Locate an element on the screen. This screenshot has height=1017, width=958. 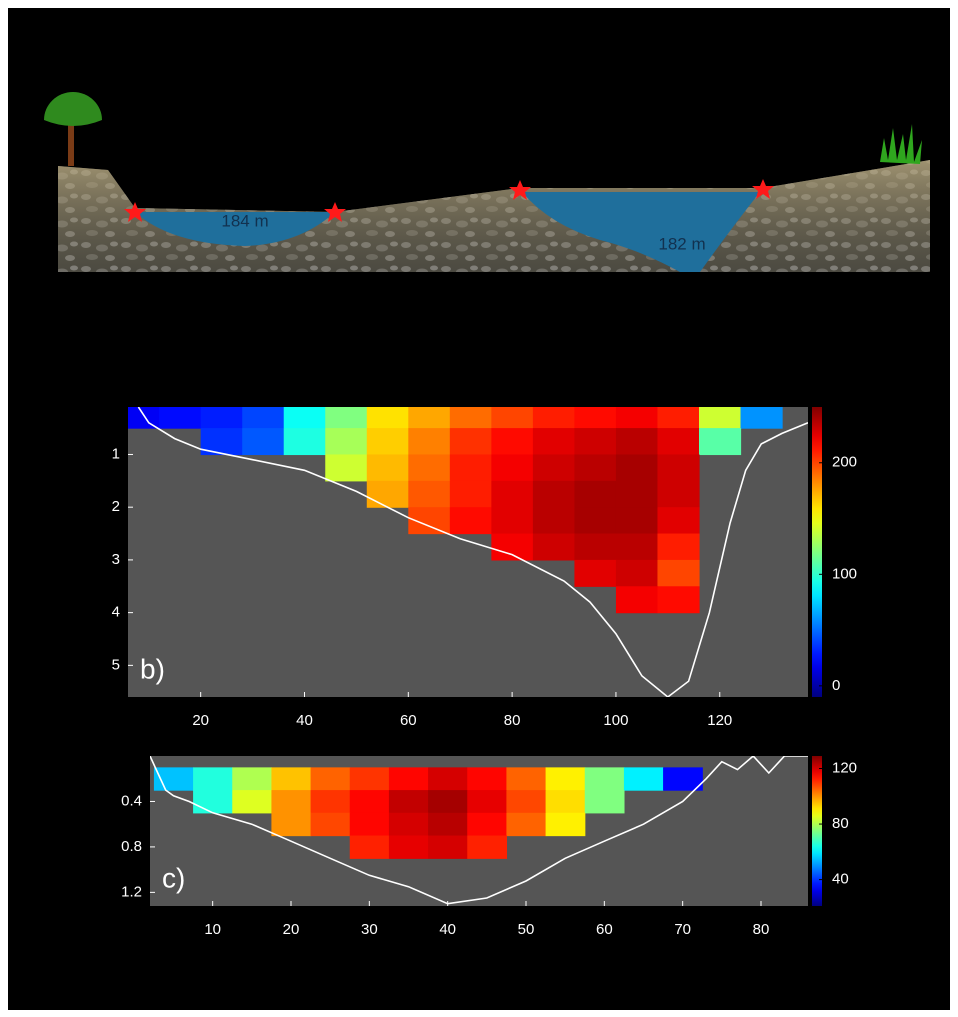
panel: 10 20 30 40 50 60 70 80 0.4 0.8 1.2 c) 40 80 120 is located at coordinates (489, 847).